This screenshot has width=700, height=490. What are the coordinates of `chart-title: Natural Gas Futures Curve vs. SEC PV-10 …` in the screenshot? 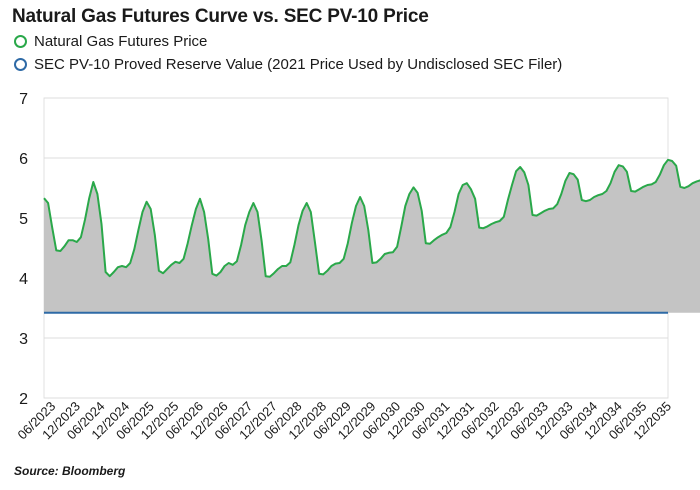 It's located at (220, 16).